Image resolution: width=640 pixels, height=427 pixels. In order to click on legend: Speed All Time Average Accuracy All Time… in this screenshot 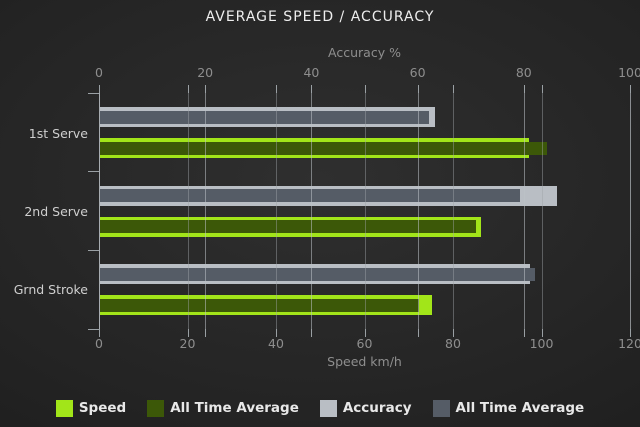, I will do `click(320, 408)`.